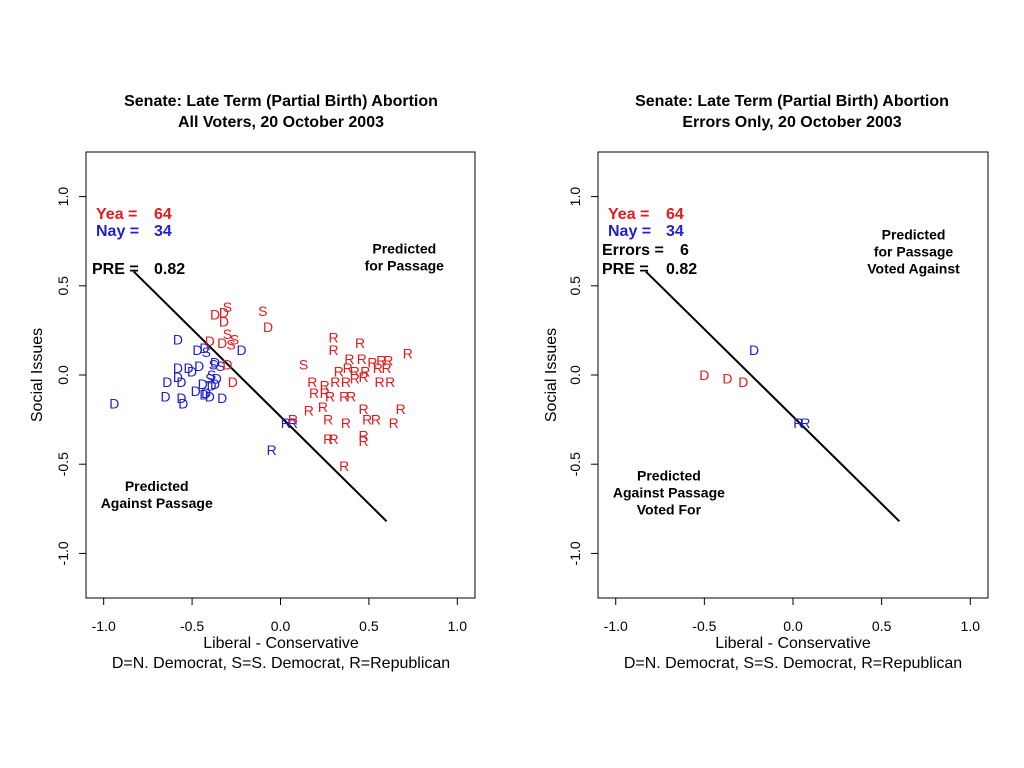 The width and height of the screenshot is (1024, 768). I want to click on y-tick-label: 0.5, so click(63, 286).